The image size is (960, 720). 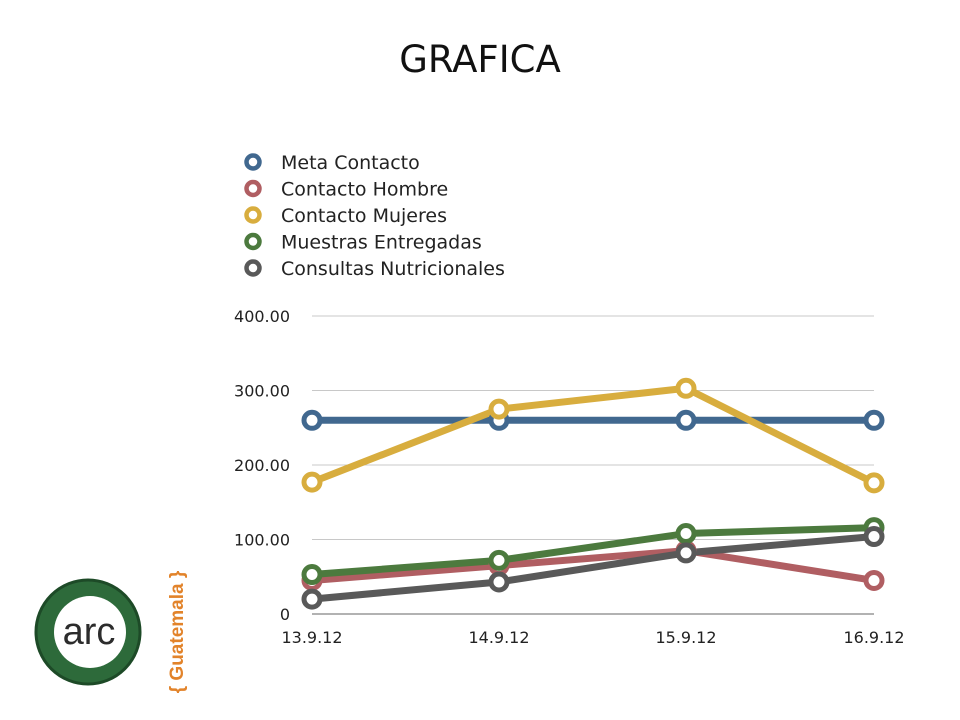 I want to click on legend-entry: Contacto Mujeres, so click(x=364, y=216).